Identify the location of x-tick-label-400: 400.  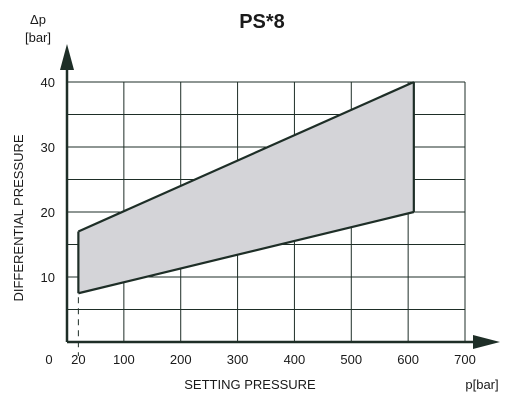
(295, 359).